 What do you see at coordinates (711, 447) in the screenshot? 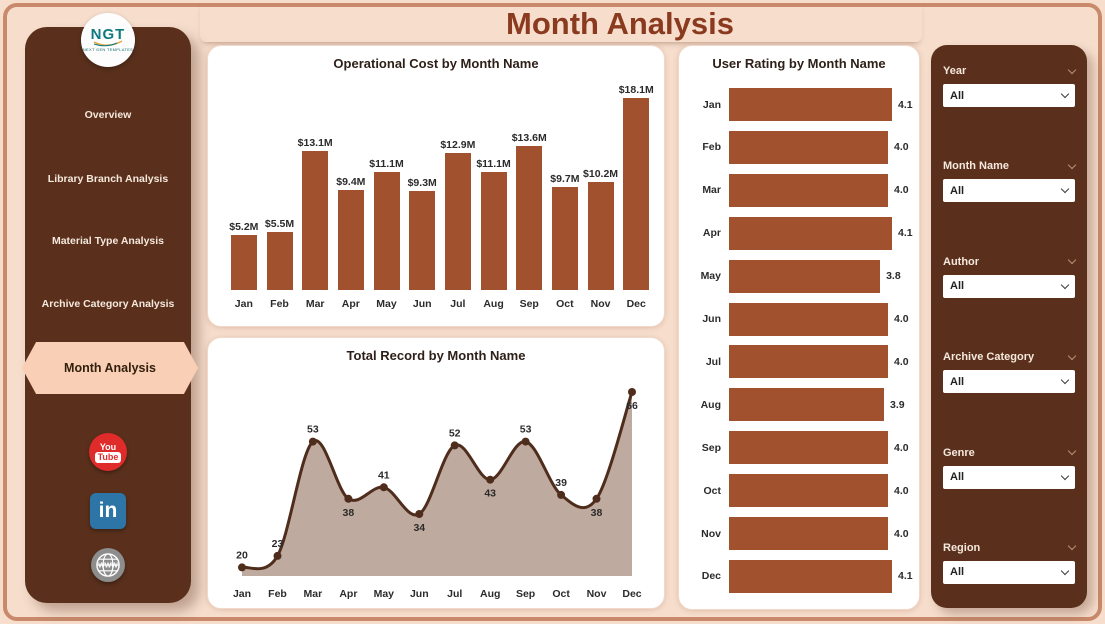
I see `y-axis-label: Sep` at bounding box center [711, 447].